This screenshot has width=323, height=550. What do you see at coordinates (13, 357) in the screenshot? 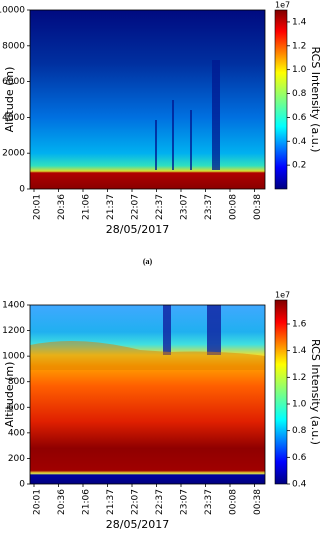
I see `y-tick-label: 1000` at bounding box center [13, 357].